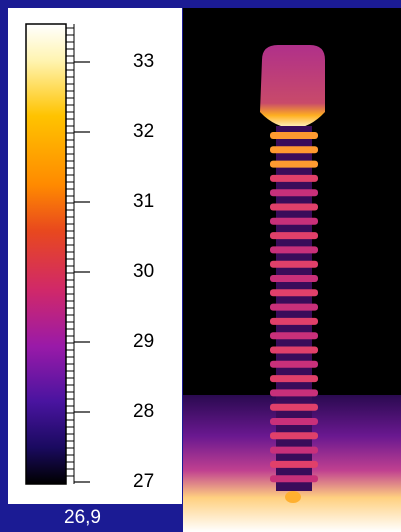 The image size is (401, 532). What do you see at coordinates (292, 86) in the screenshot?
I see `insulator-cap` at bounding box center [292, 86].